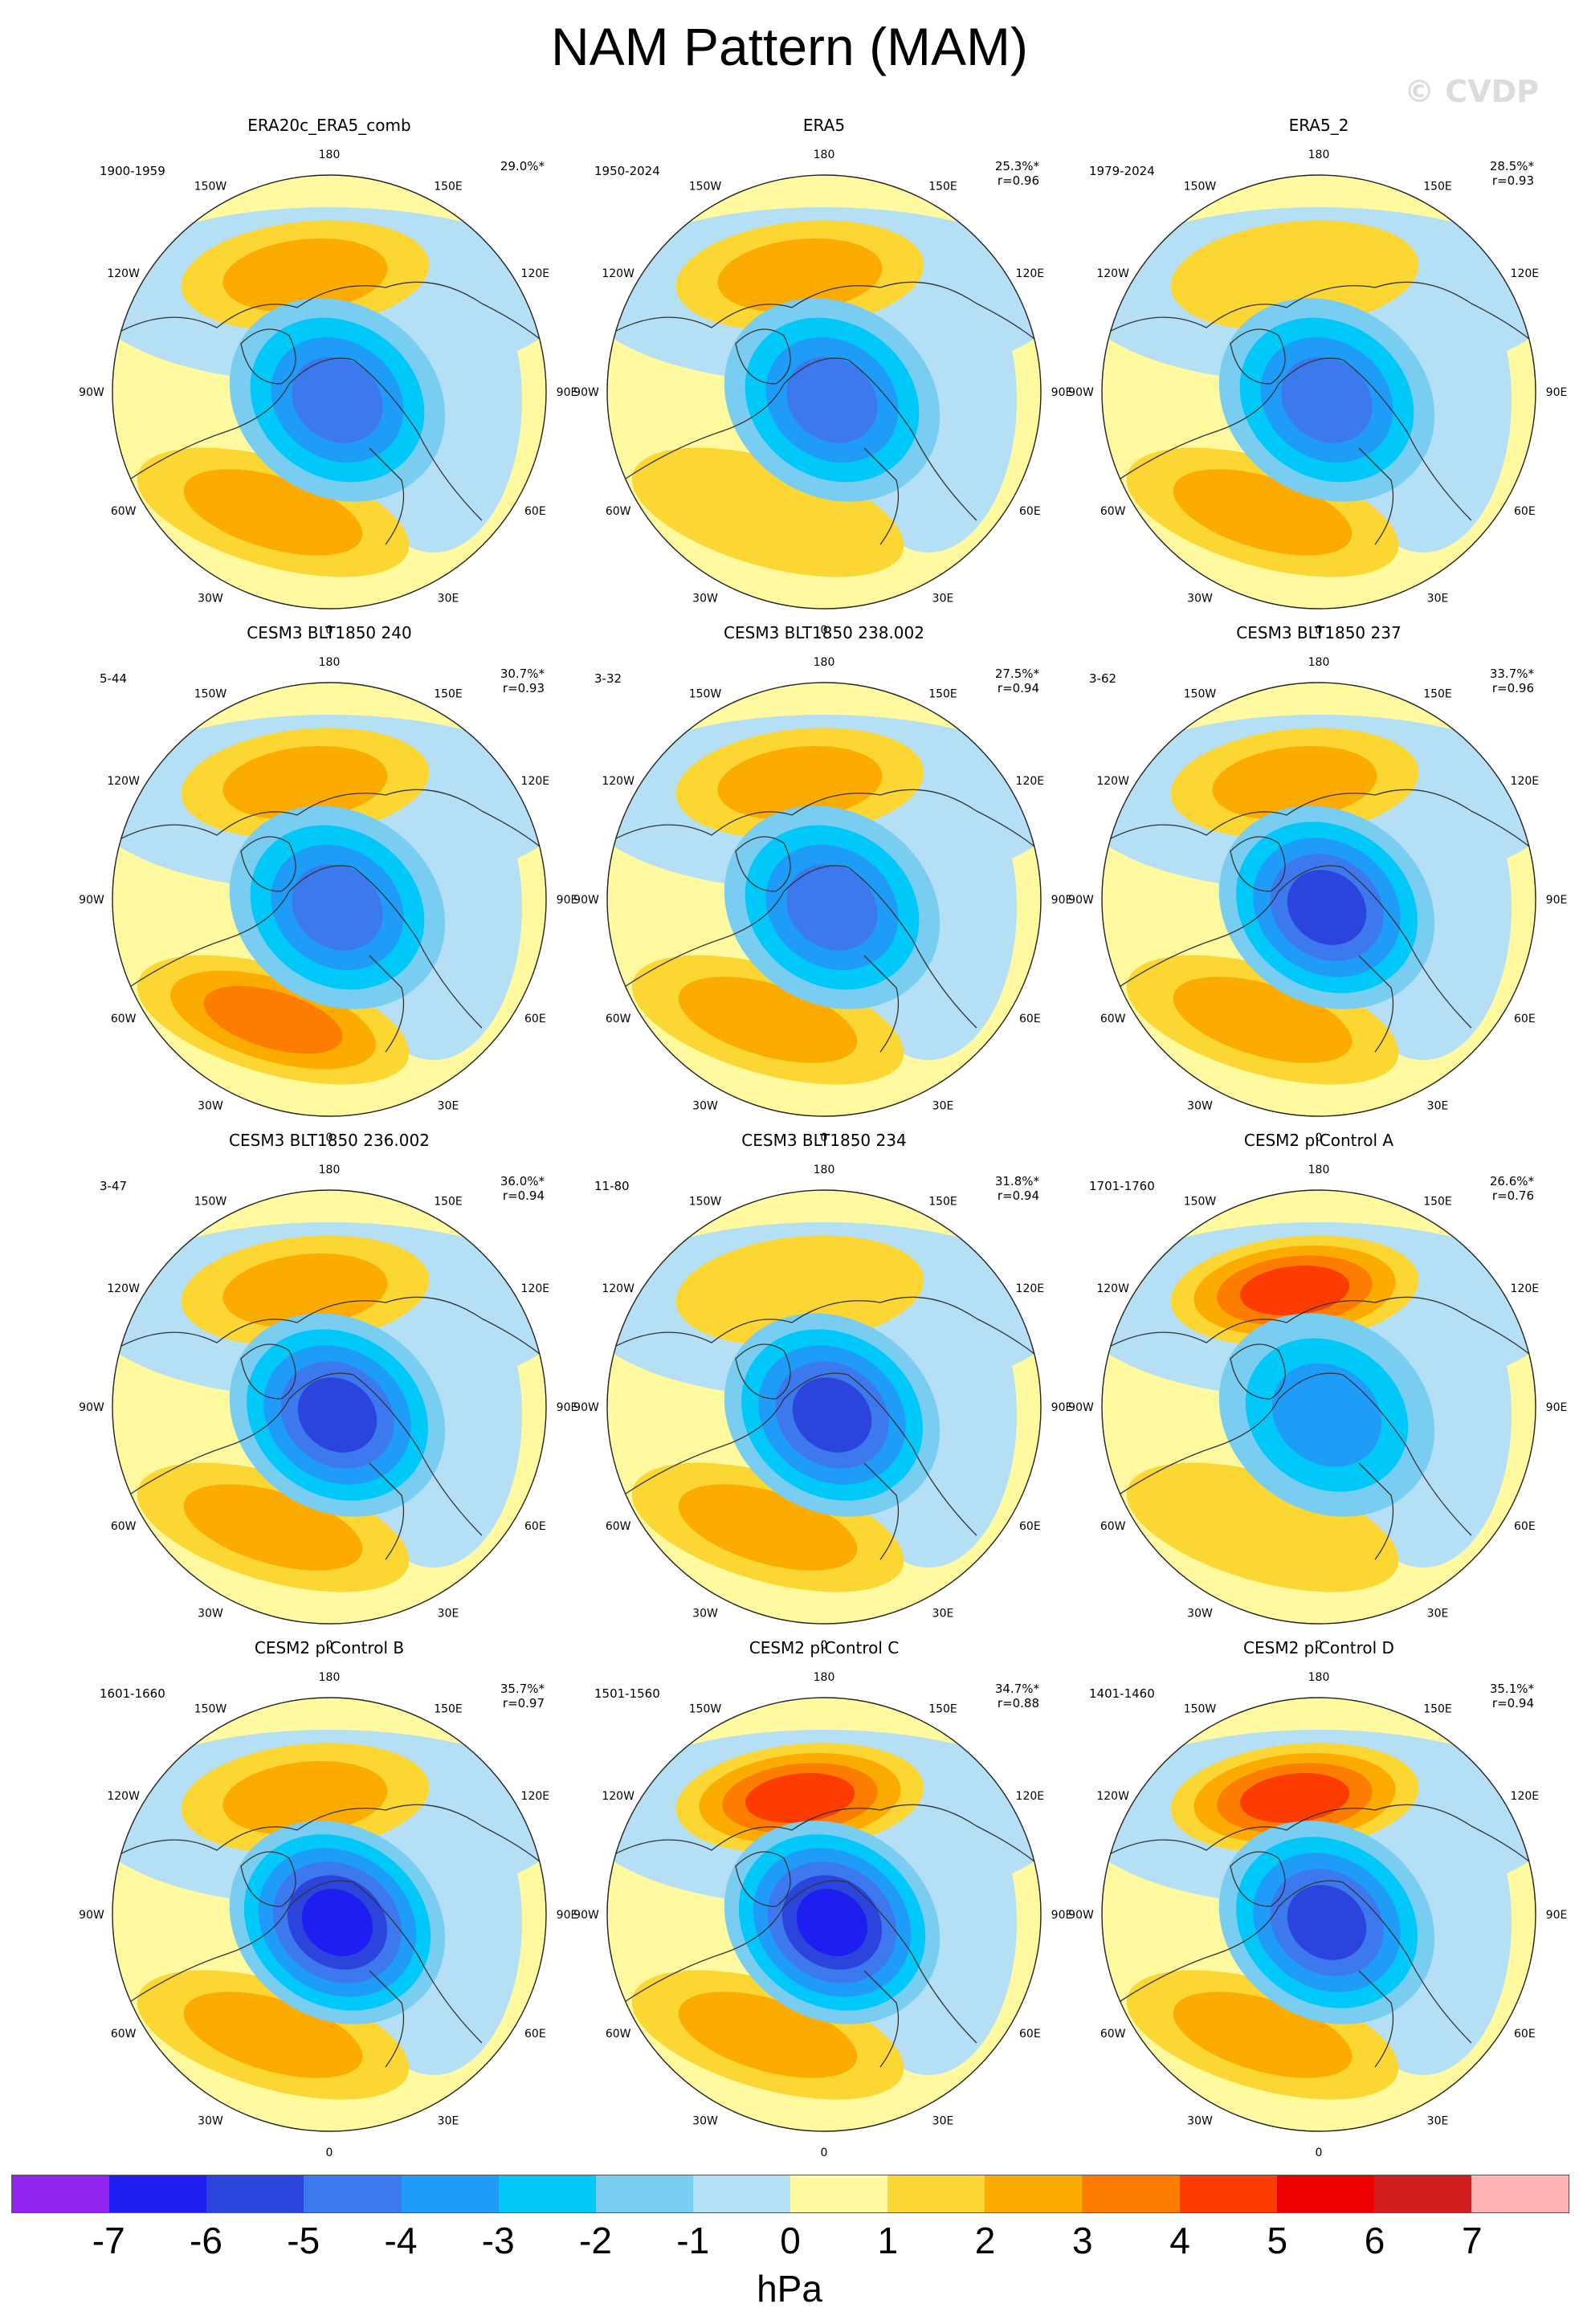 This screenshot has width=1579, height=2324. I want to click on pattern-correlation: r=0.93, so click(1512, 181).